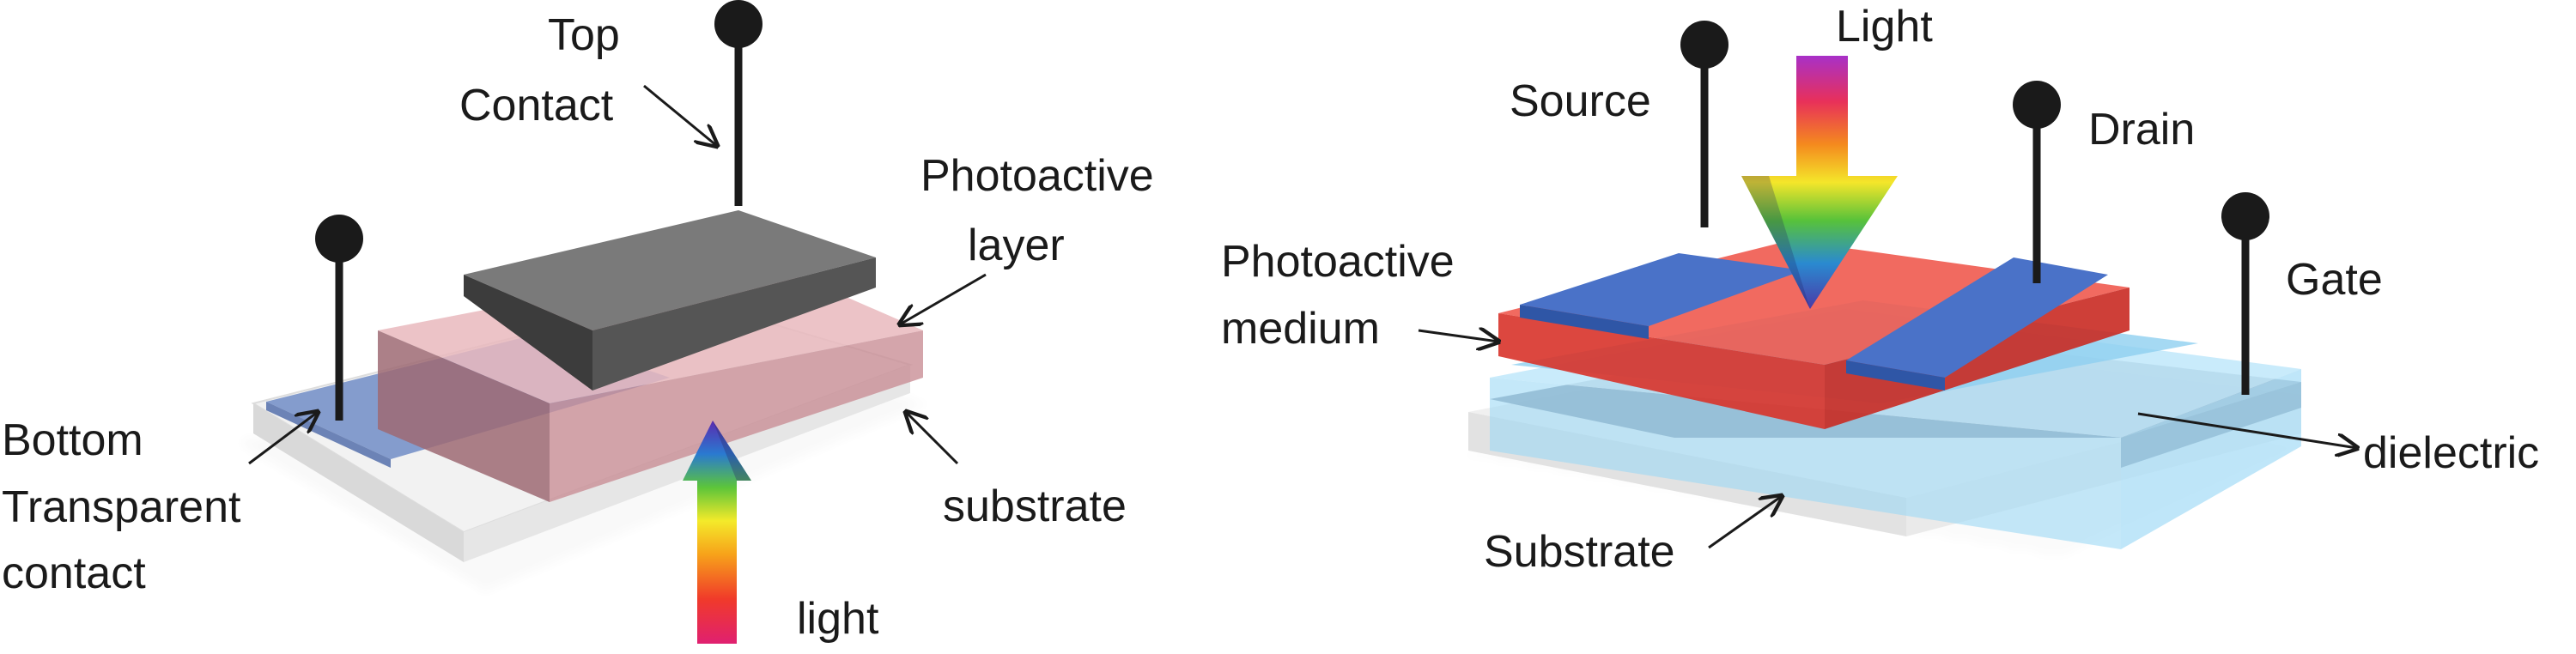 The height and width of the screenshot is (654, 2576). I want to click on left-light-arrow, so click(717, 532).